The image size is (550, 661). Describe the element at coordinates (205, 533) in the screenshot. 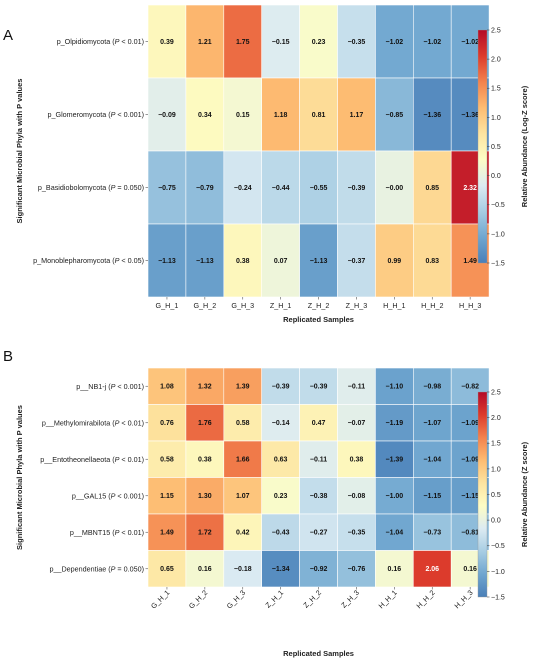

I see `cell-value-label: 1.72` at that location.